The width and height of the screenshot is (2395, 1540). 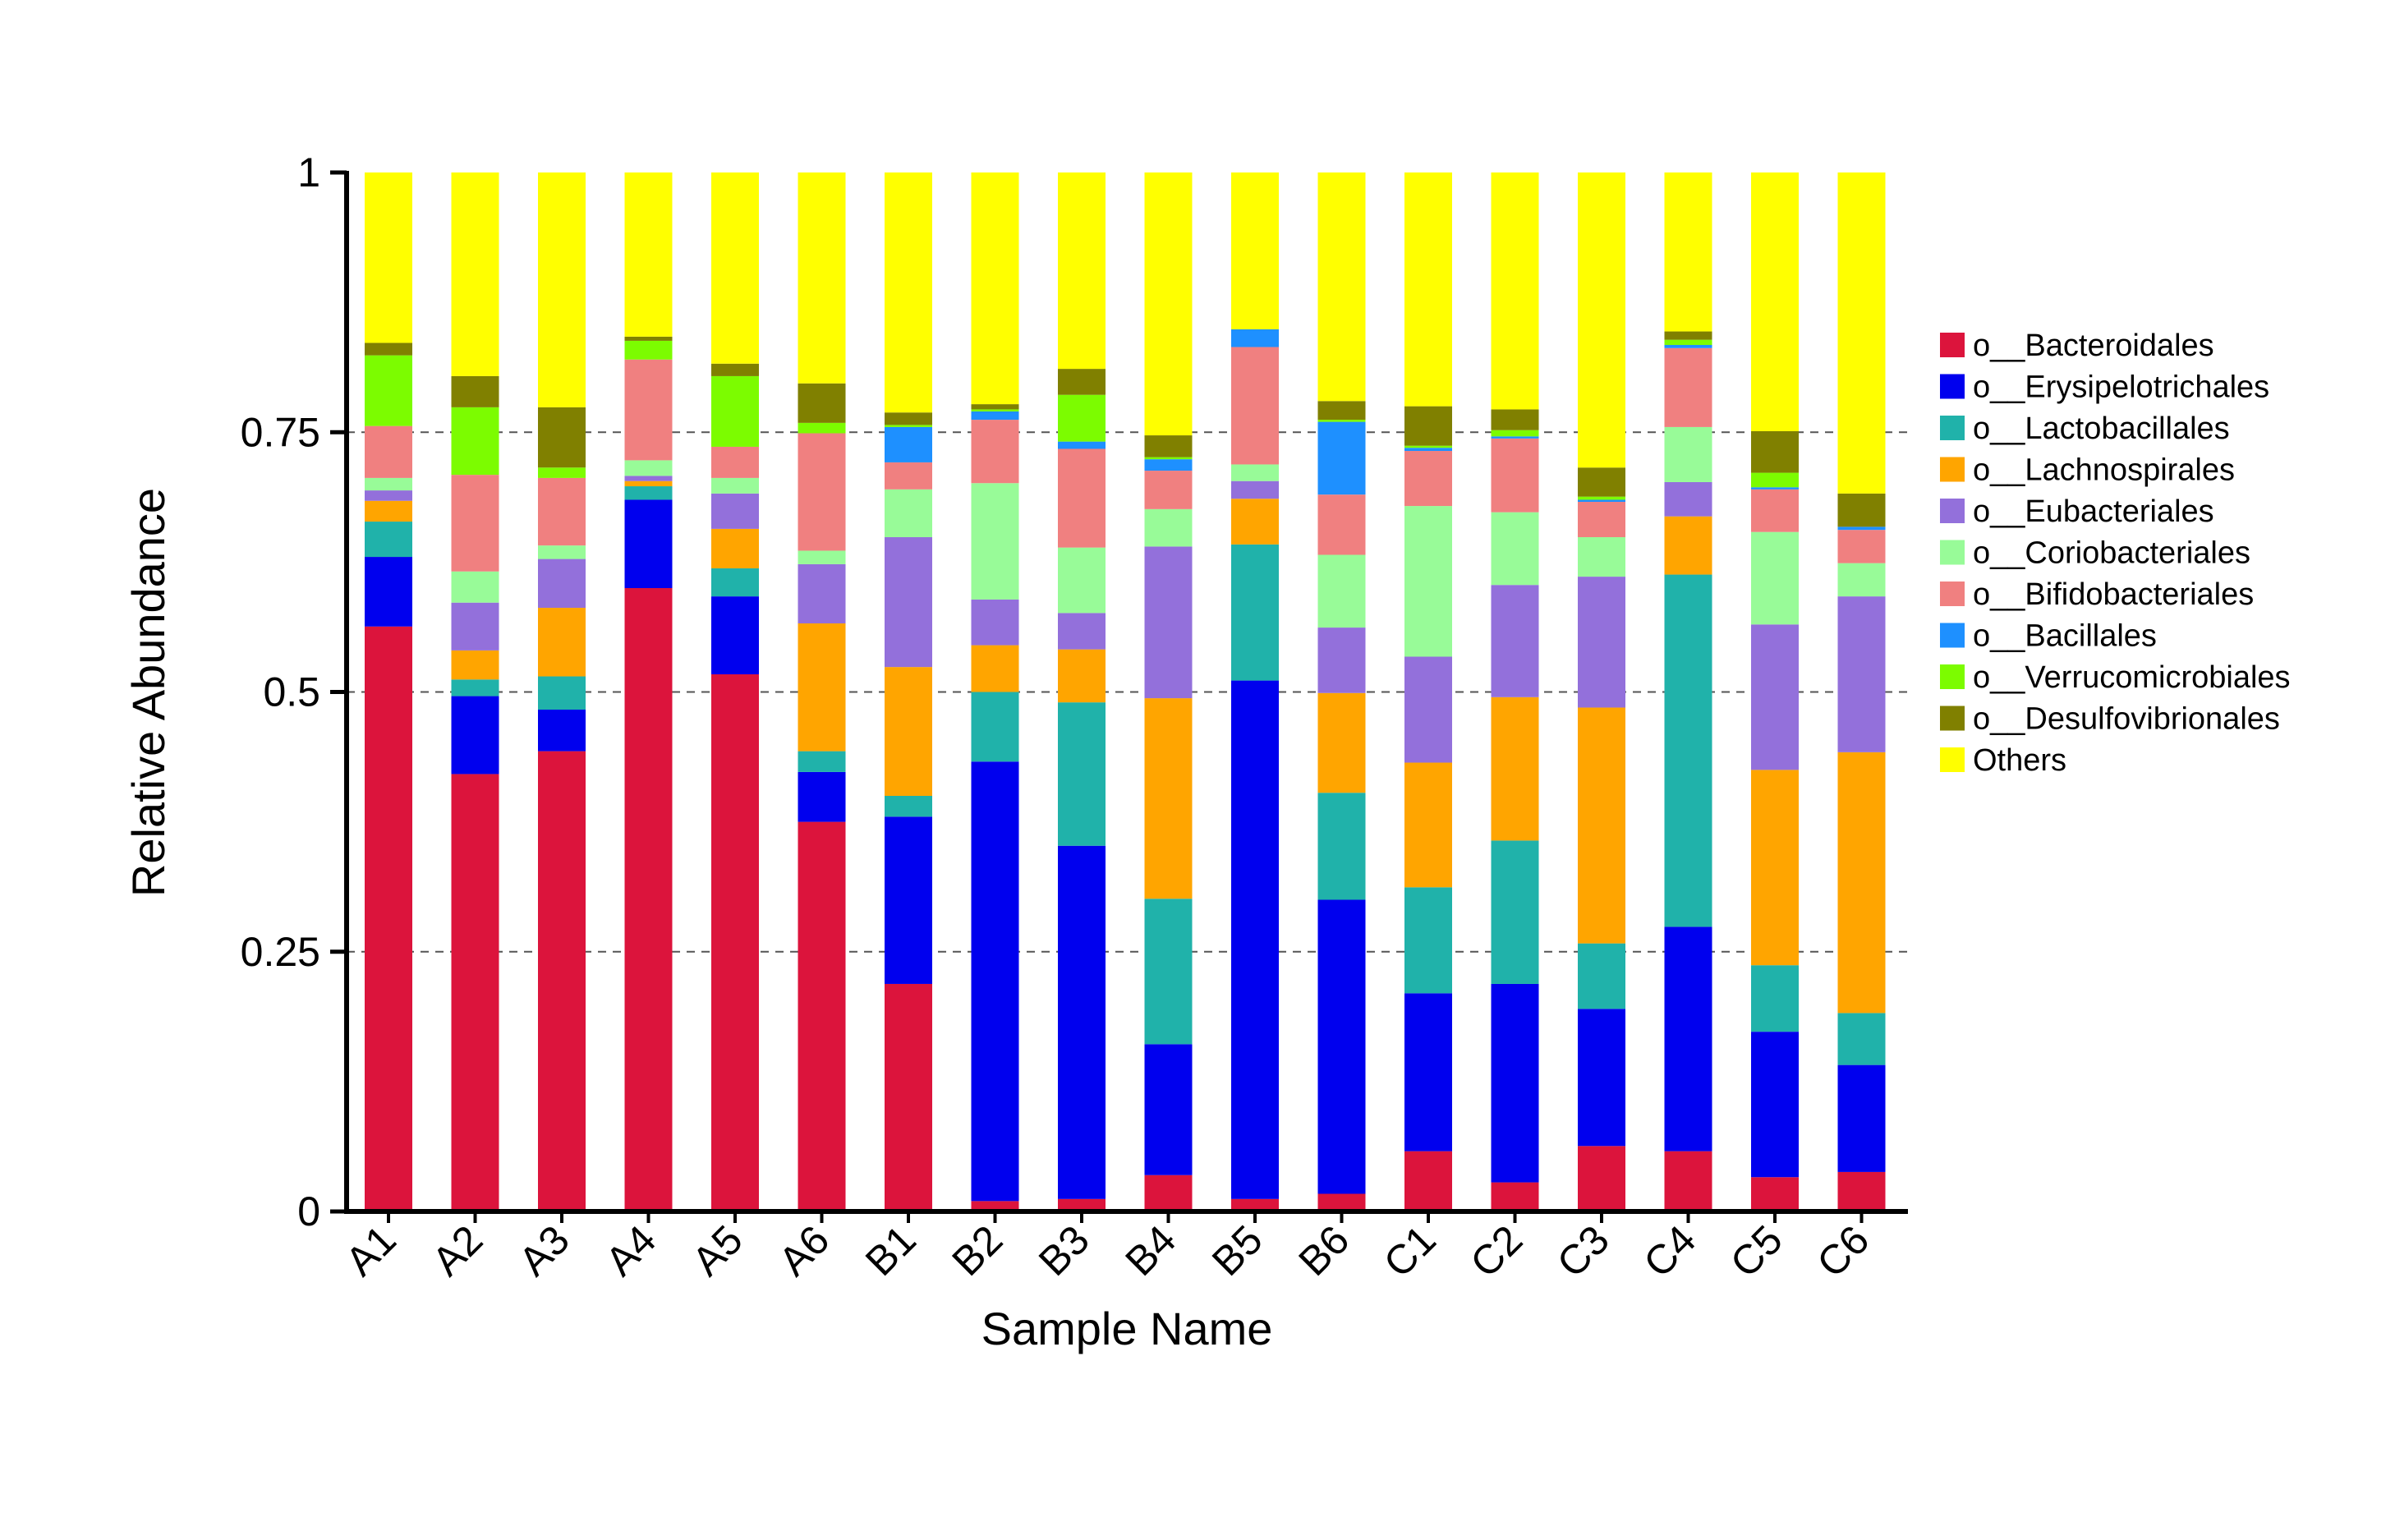 What do you see at coordinates (1775, 451) in the screenshot?
I see `bar-C5-Desulfovibrionales` at bounding box center [1775, 451].